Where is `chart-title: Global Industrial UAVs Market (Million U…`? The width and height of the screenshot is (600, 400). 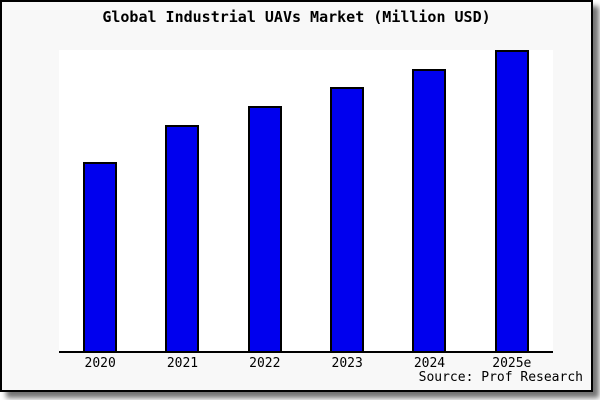 chart-title: Global Industrial UAVs Market (Million U… is located at coordinates (296, 17).